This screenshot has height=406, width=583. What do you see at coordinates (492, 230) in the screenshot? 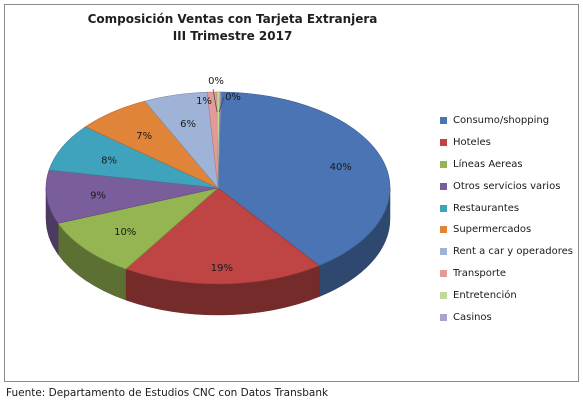
I see `legend-label: Supermercados` at bounding box center [492, 230].